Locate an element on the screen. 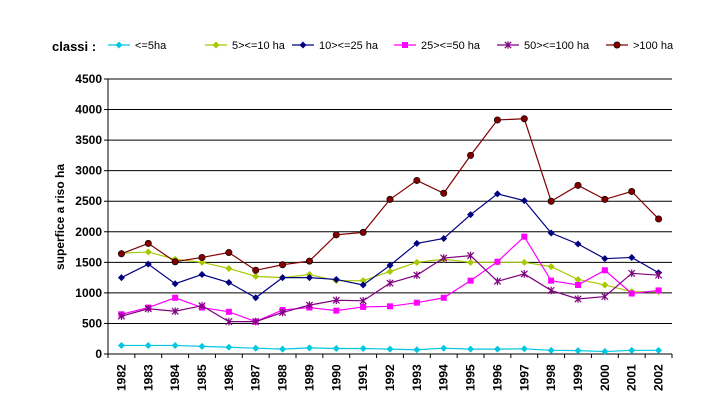  x-tick-label: 1988 is located at coordinates (283, 377).